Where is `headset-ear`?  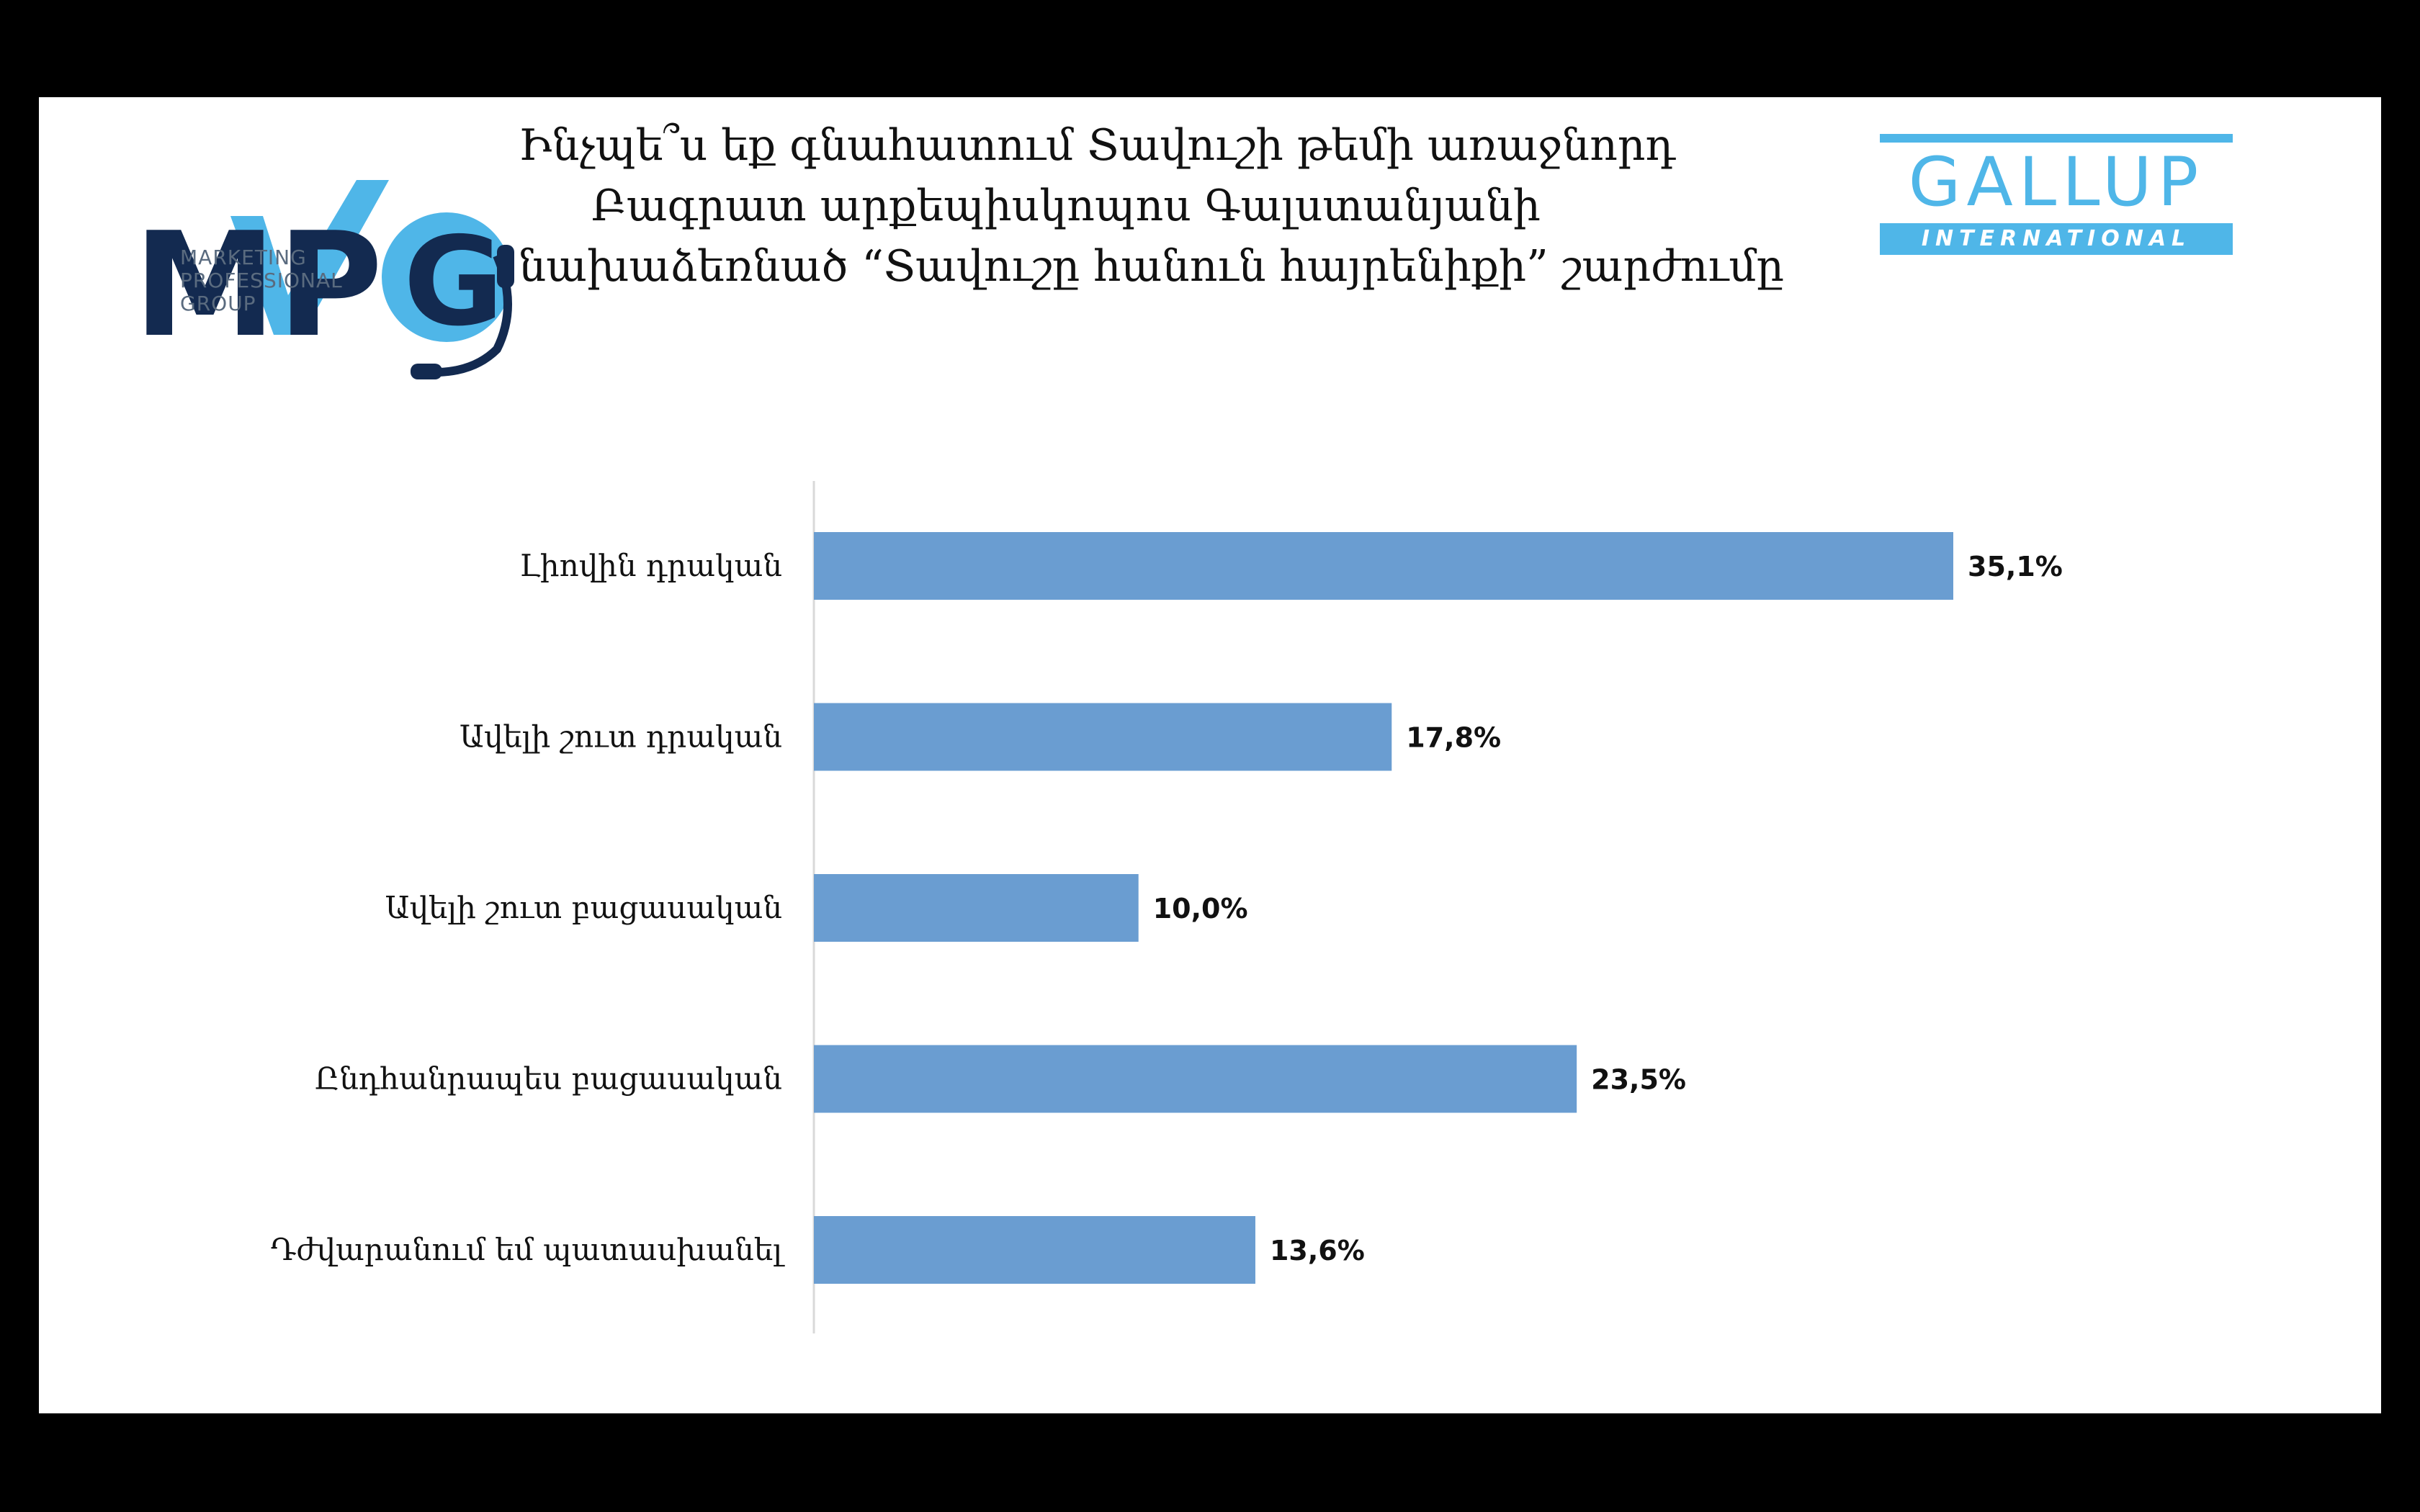
headset-ear is located at coordinates (505, 266).